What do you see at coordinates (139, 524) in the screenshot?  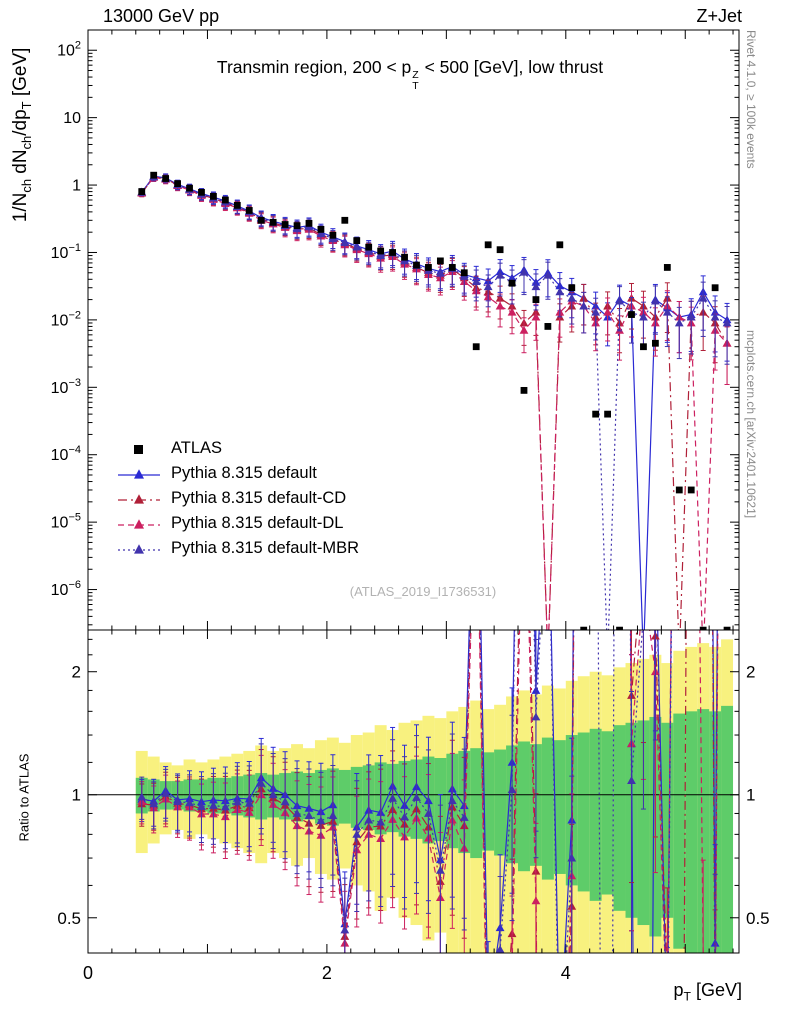 I see `default-dl-marker-icon` at bounding box center [139, 524].